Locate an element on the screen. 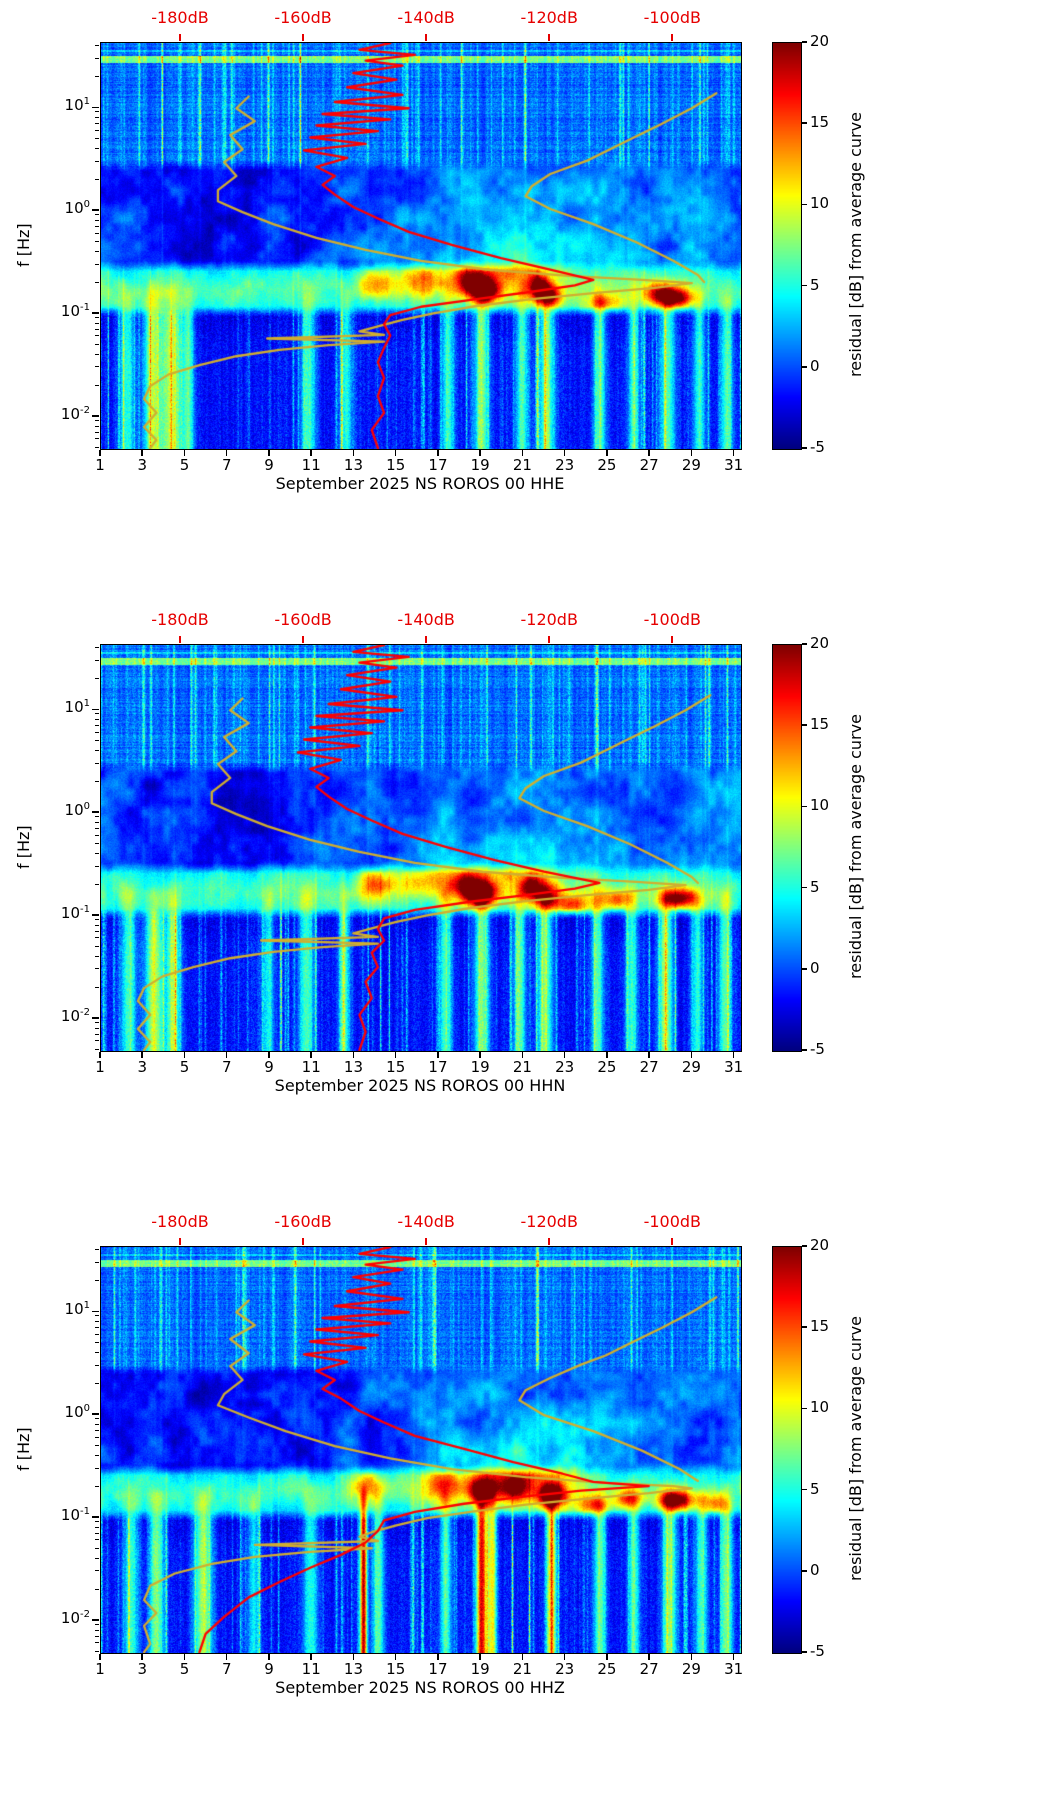  top-axis-label: -180dB is located at coordinates (180, 17).